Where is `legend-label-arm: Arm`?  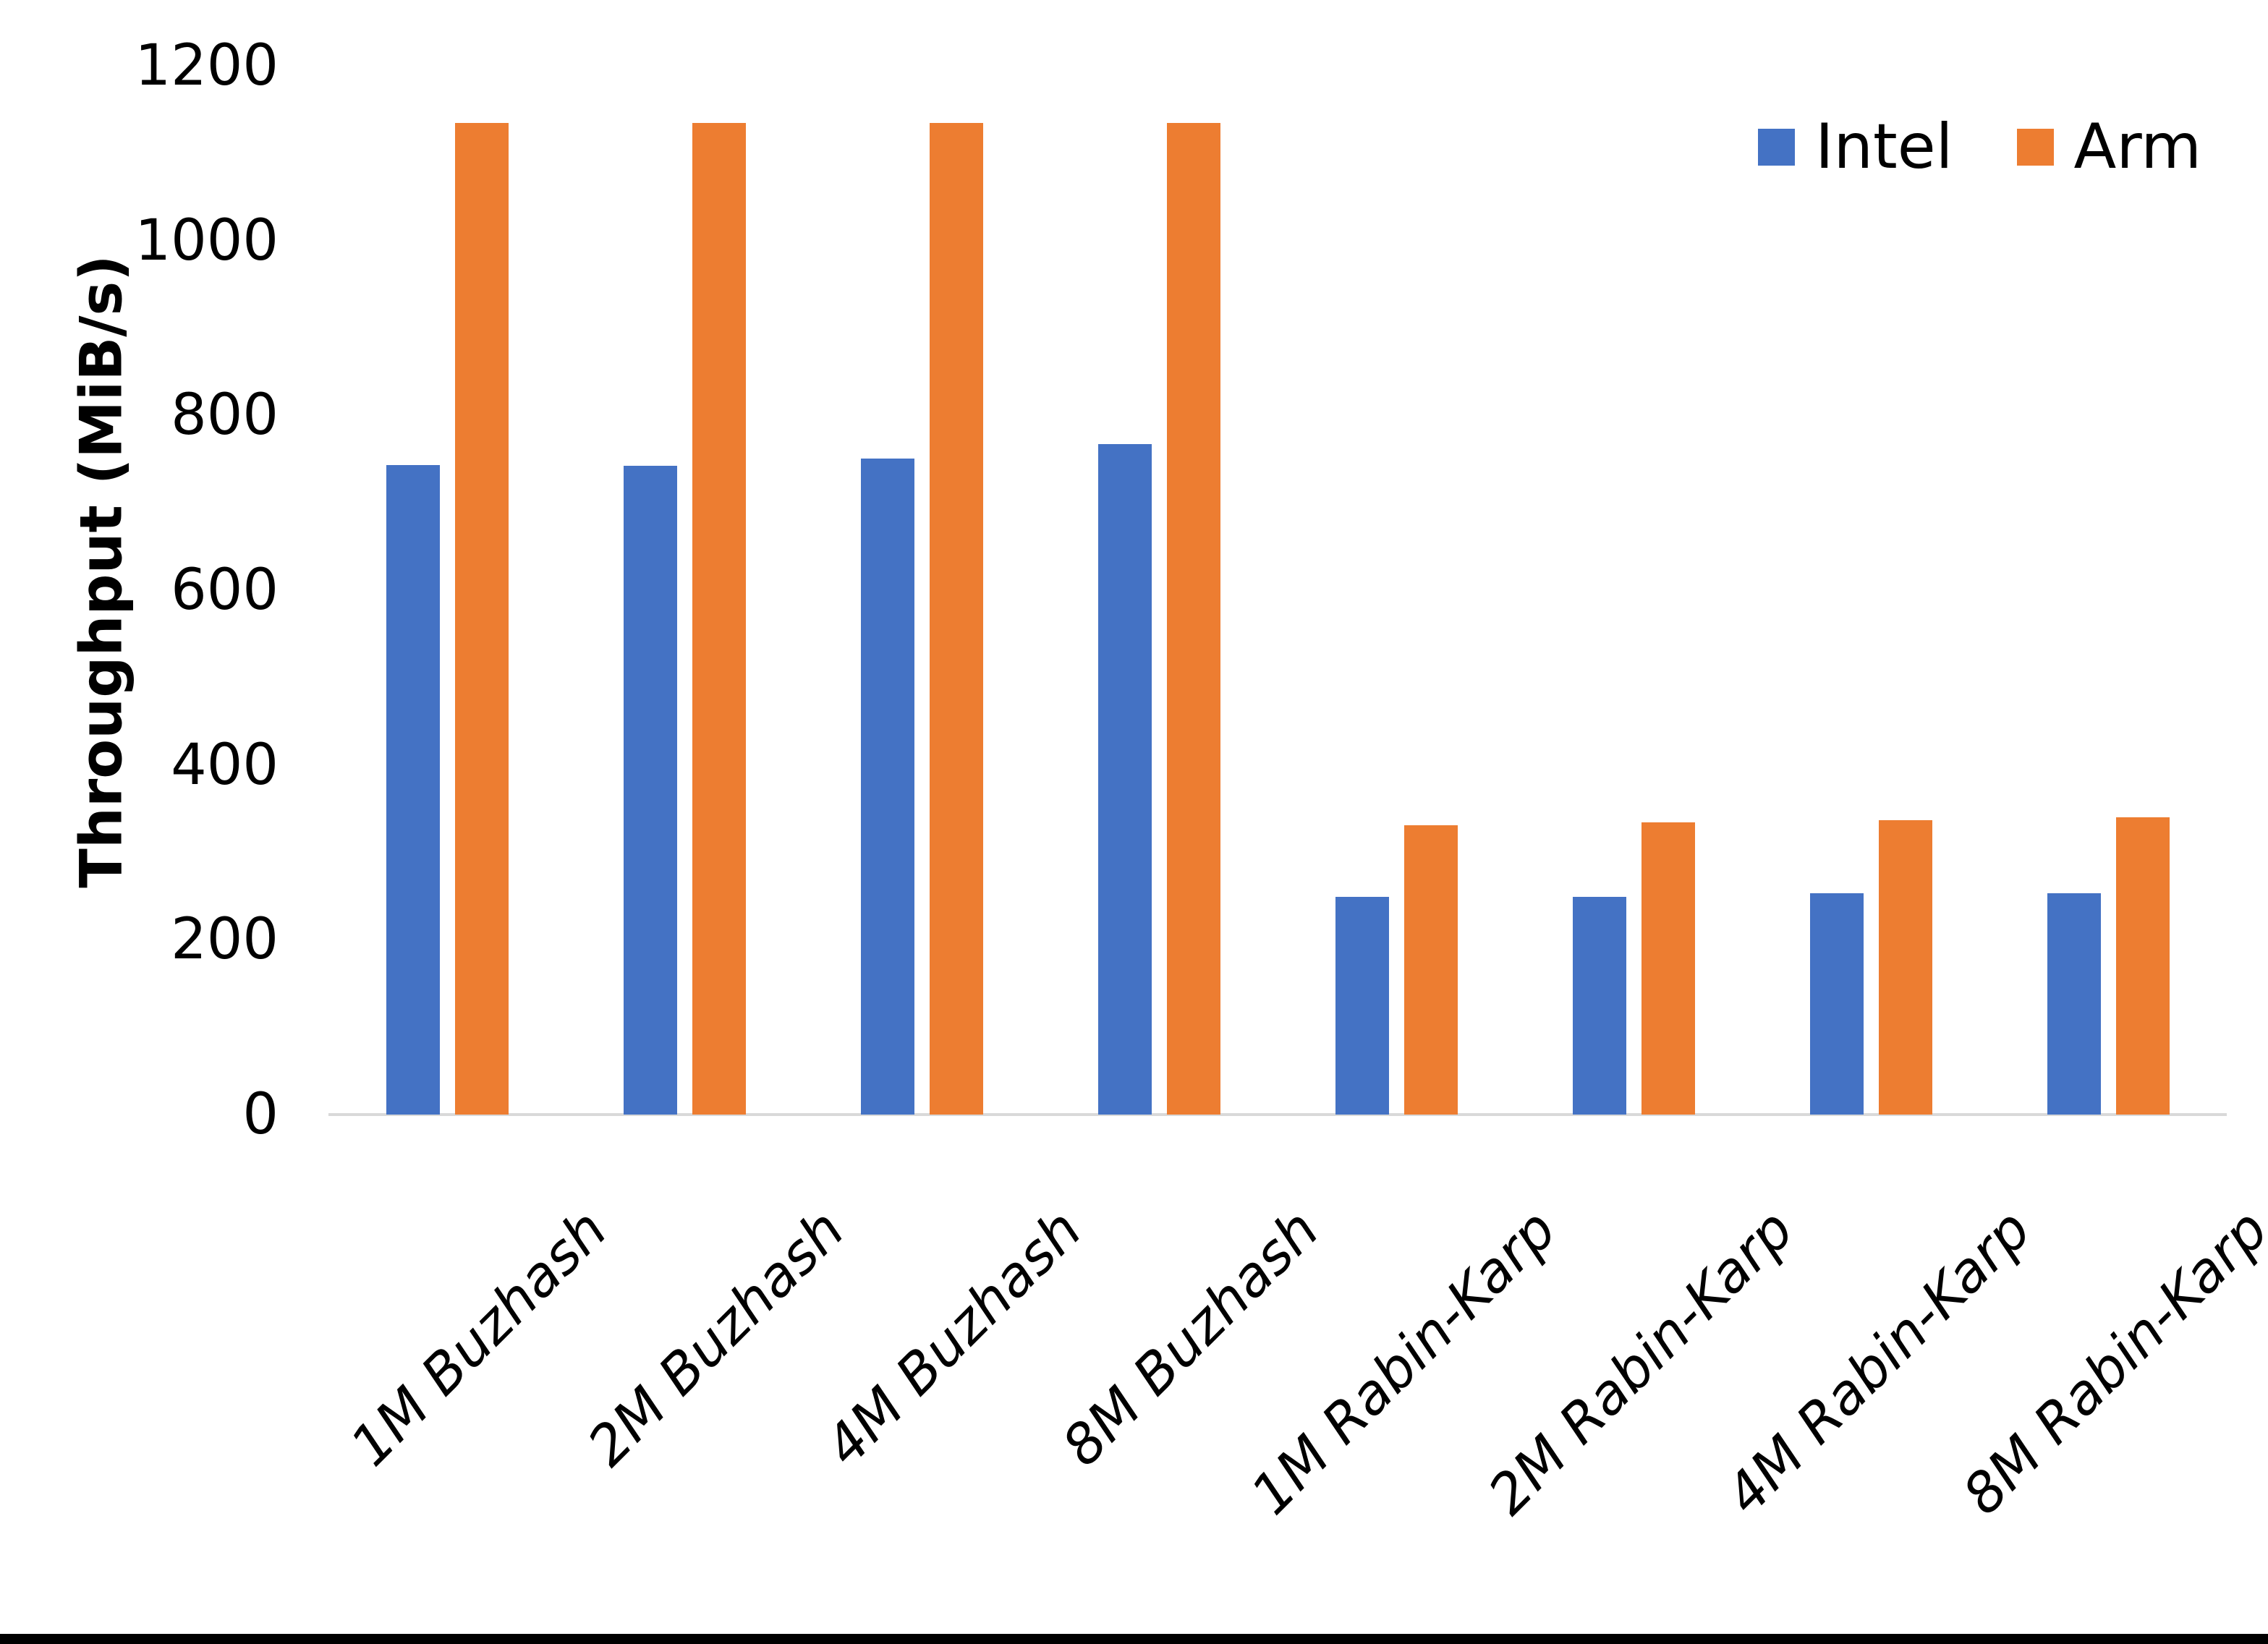 legend-label-arm: Arm is located at coordinates (2137, 147).